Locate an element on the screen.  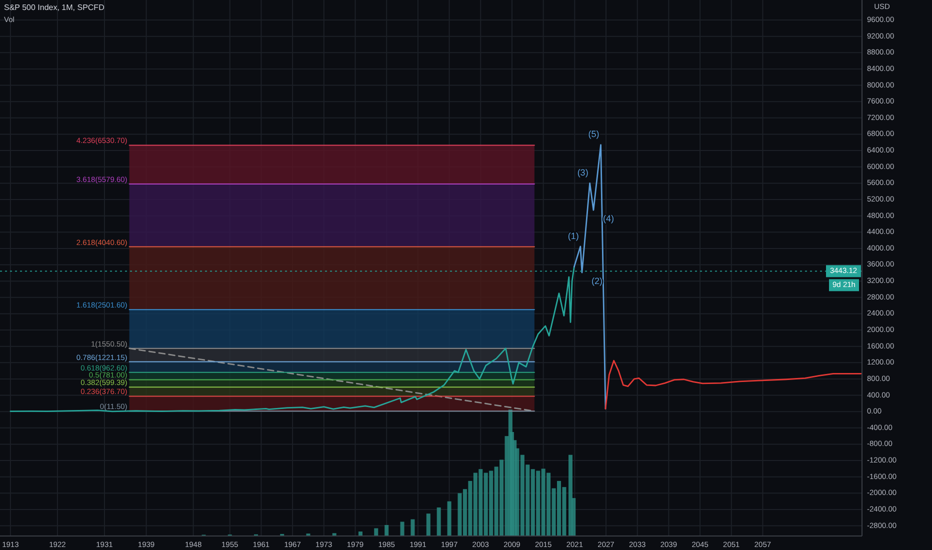
annotation: (4) is located at coordinates (608, 218).